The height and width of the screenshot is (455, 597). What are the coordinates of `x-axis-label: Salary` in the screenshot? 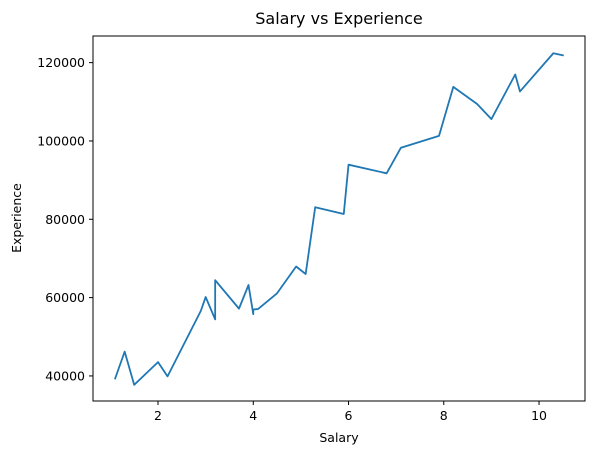 It's located at (339, 437).